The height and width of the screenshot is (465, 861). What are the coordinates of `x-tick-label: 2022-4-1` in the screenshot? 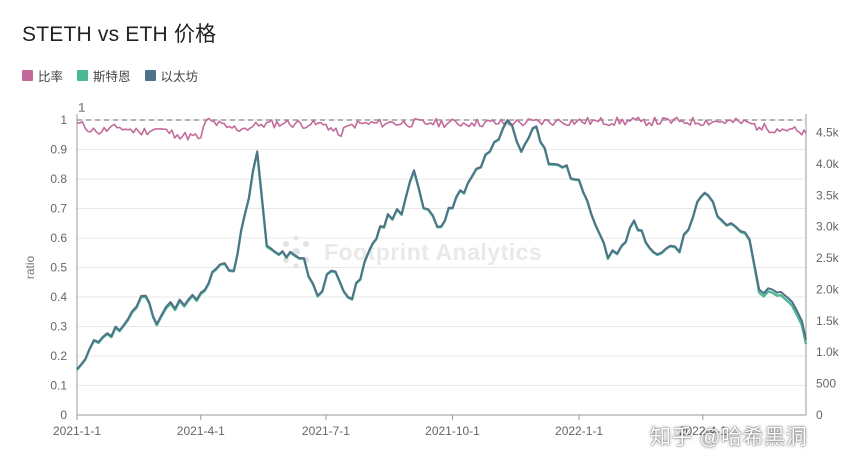 It's located at (703, 431).